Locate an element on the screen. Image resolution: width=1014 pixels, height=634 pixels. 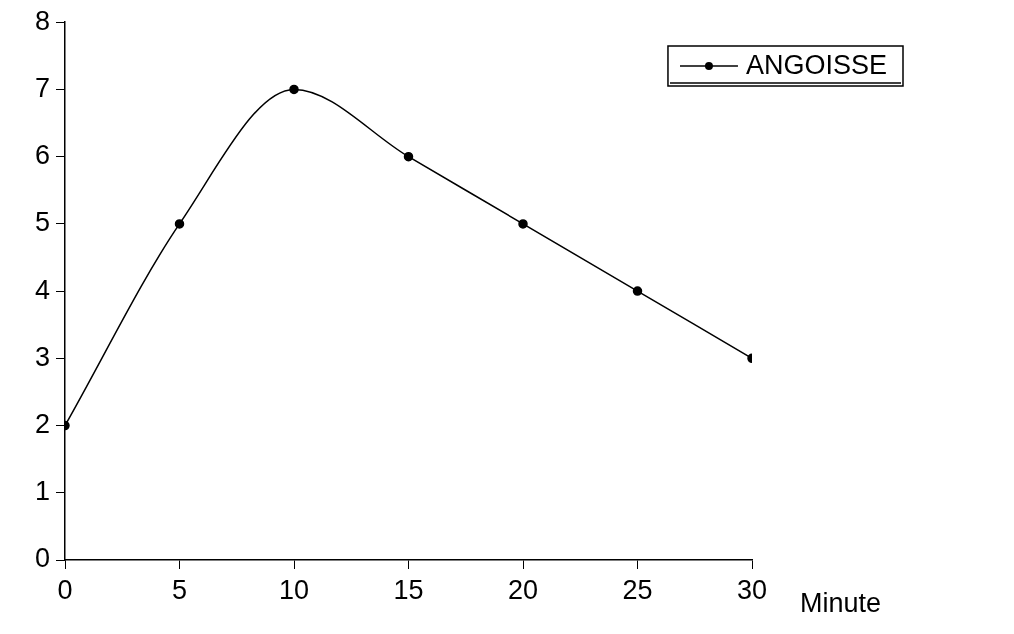
y-tick-label: 1 is located at coordinates (42, 491).